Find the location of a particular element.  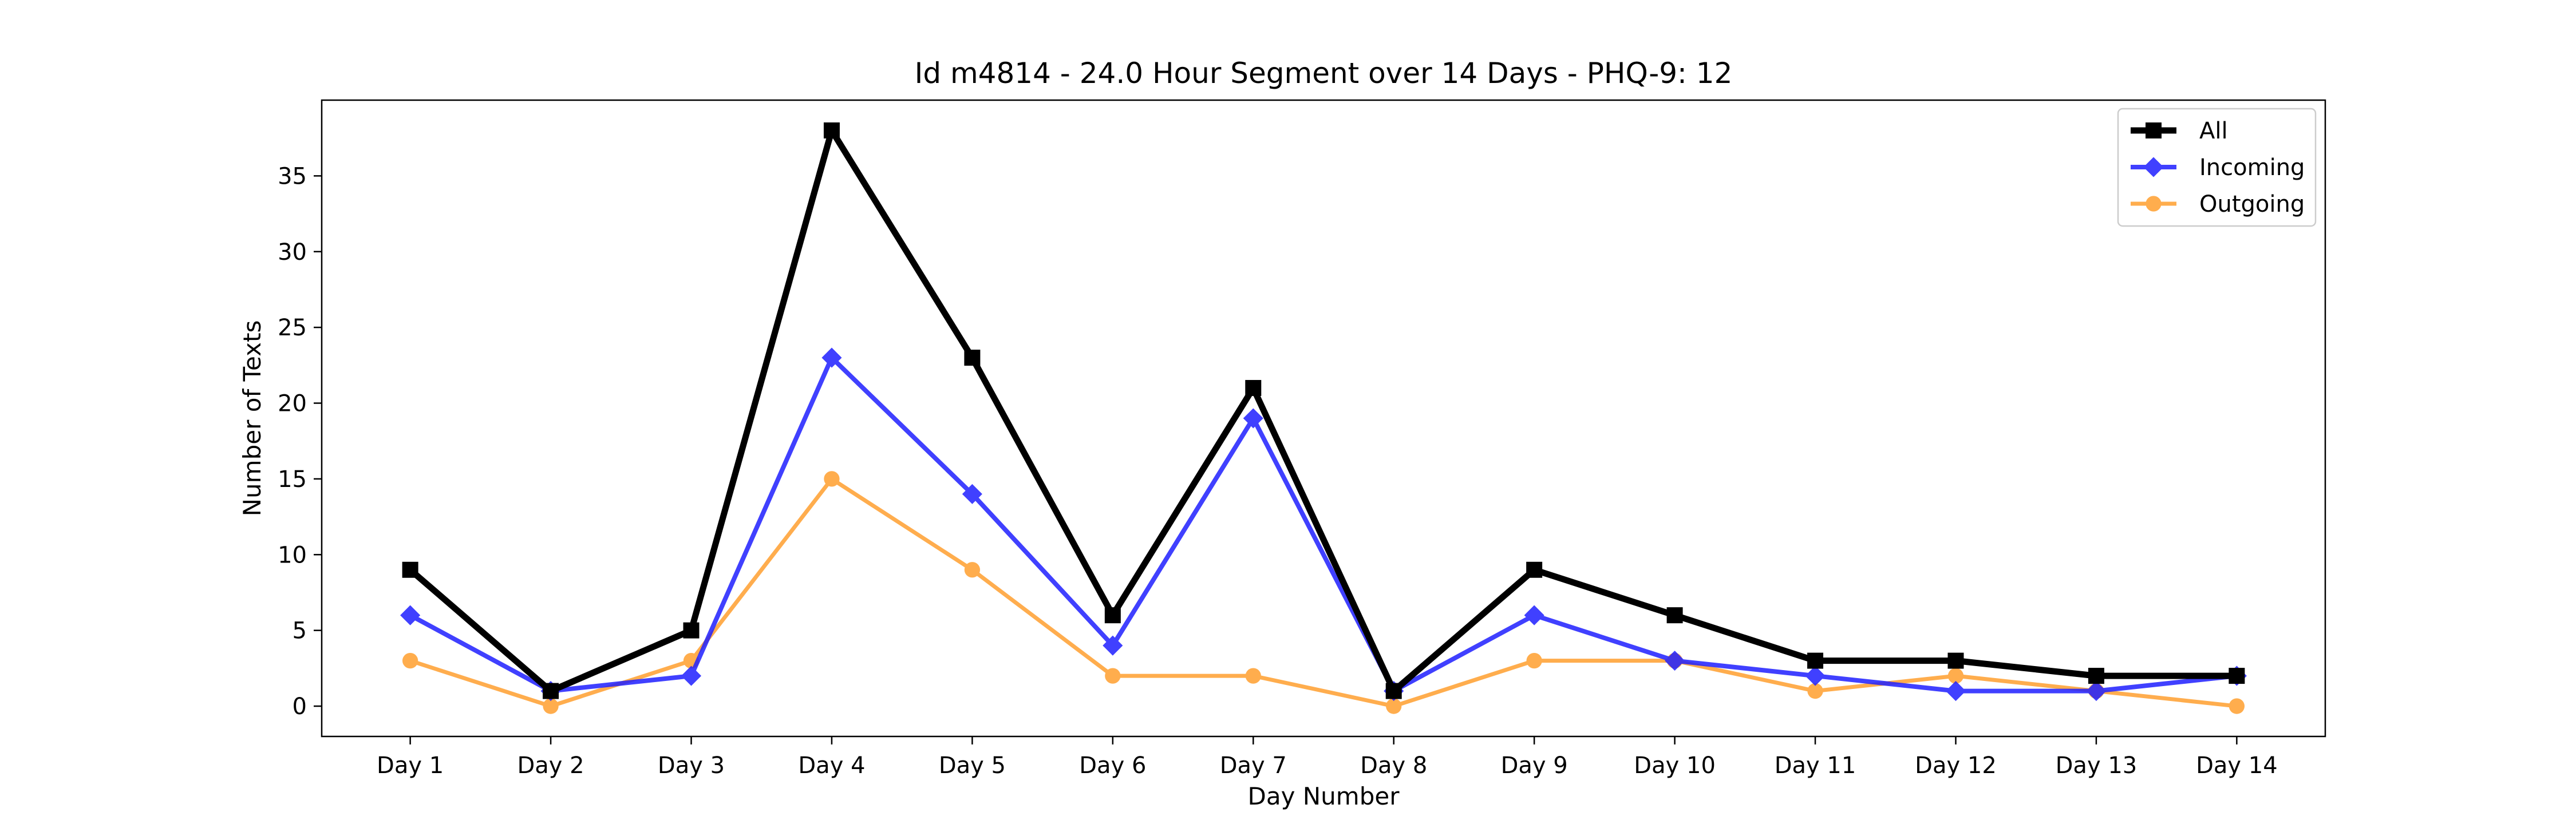

legend-box is located at coordinates (2217, 167).